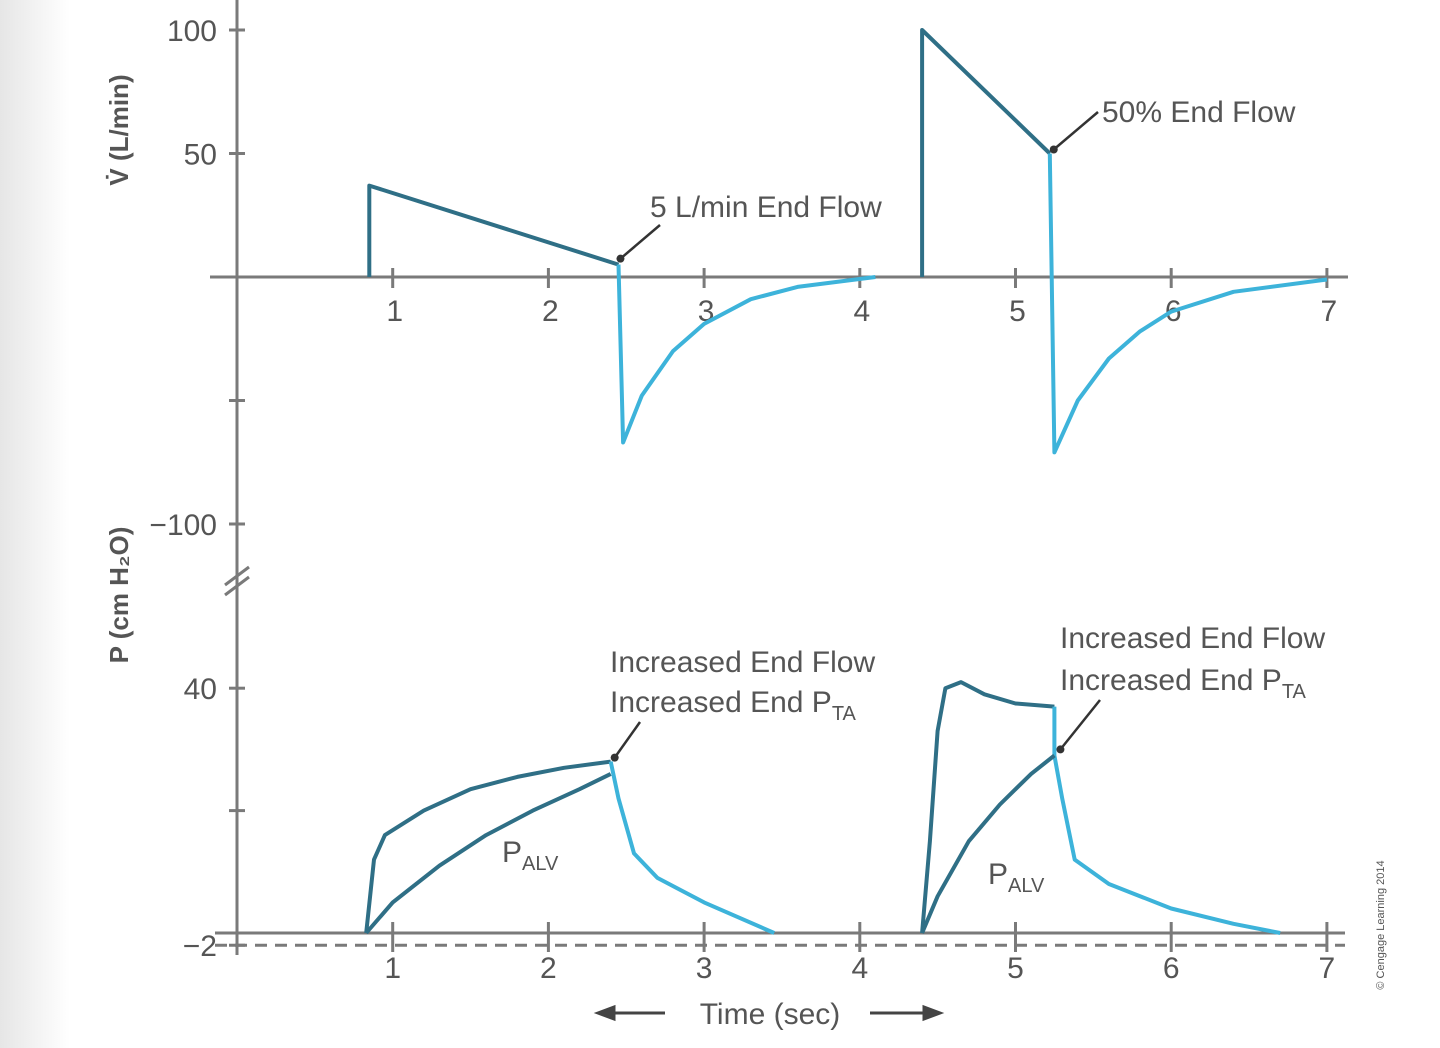 The height and width of the screenshot is (1048, 1440). I want to click on annotation-right-increased-end-flow: Increased End Flow, so click(1192, 638).